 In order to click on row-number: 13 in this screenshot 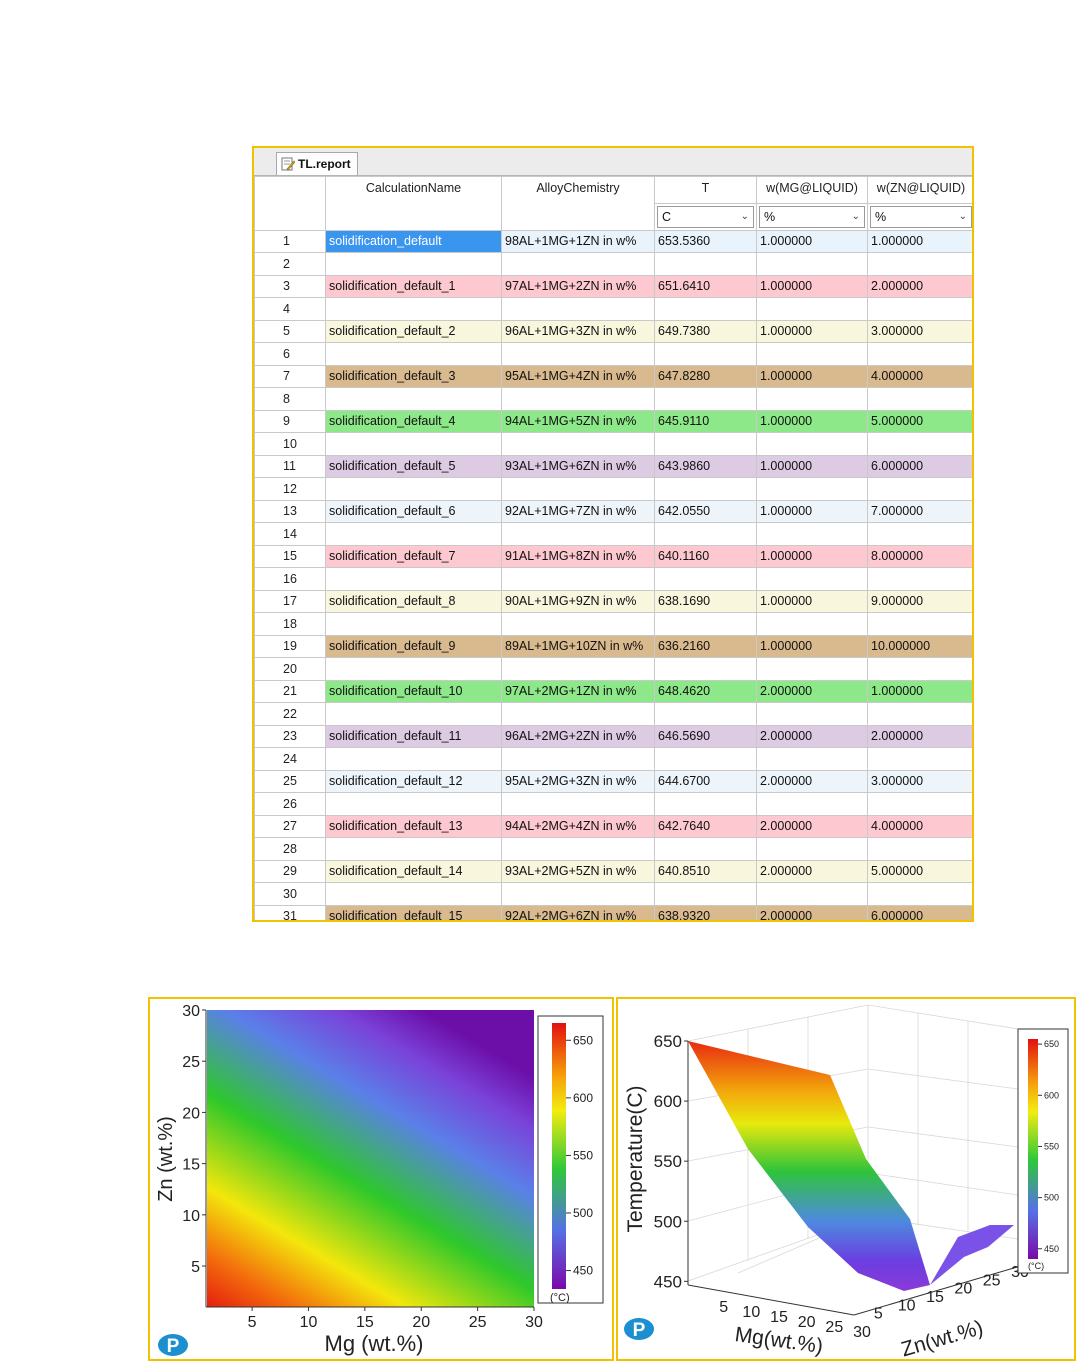, I will do `click(290, 511)`.